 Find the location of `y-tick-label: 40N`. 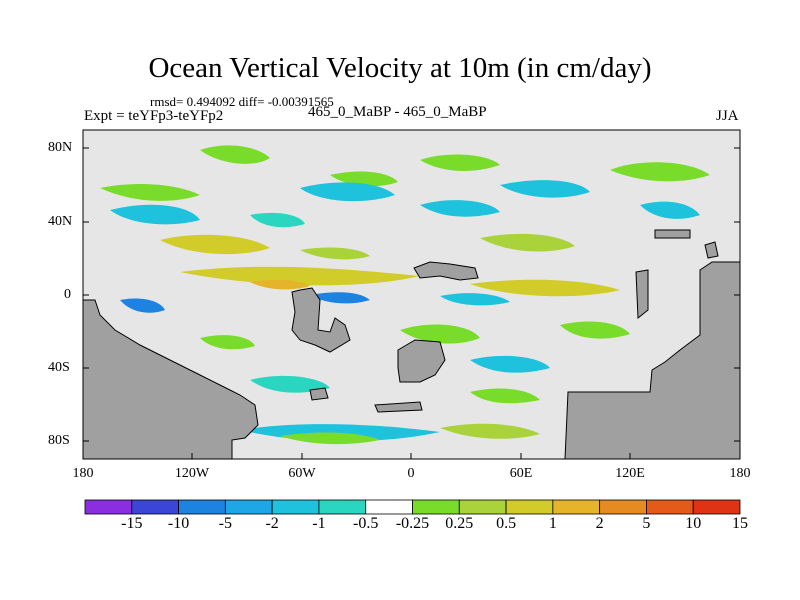

y-tick-label: 40N is located at coordinates (60, 221).